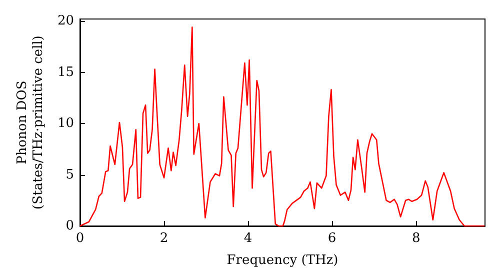  What do you see at coordinates (80, 238) in the screenshot?
I see `x-tick-label: 0` at bounding box center [80, 238].